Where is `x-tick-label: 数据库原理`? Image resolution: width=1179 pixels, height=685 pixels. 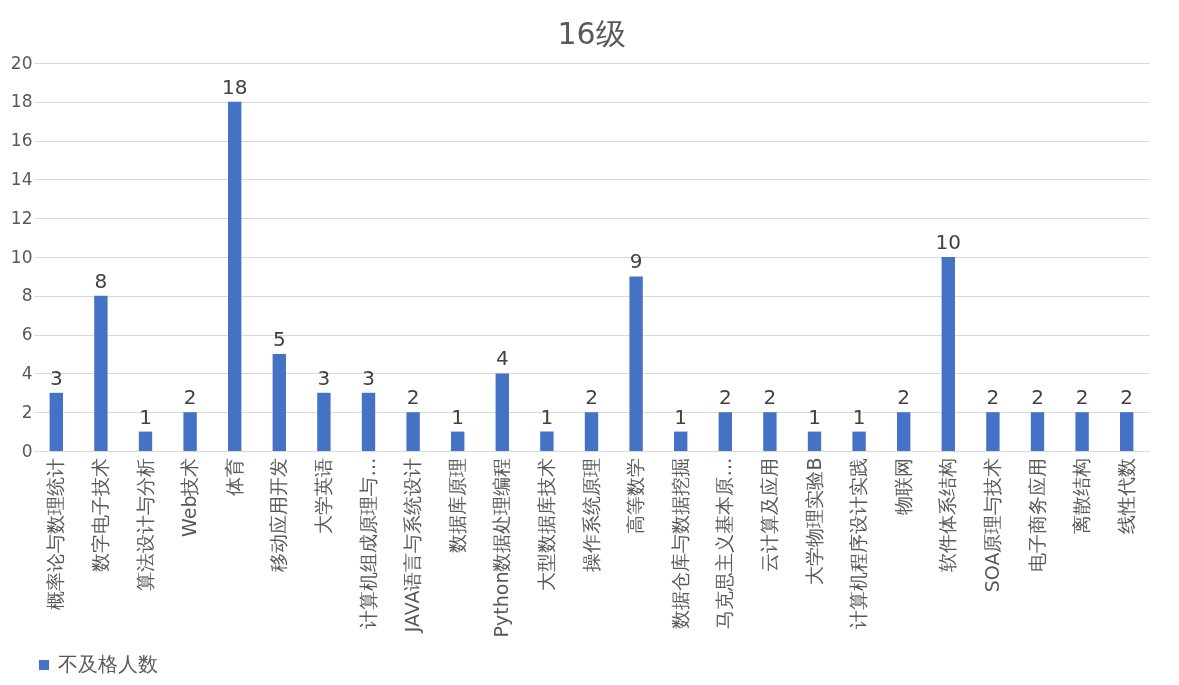 x-tick-label: 数据库原理 is located at coordinates (456, 505).